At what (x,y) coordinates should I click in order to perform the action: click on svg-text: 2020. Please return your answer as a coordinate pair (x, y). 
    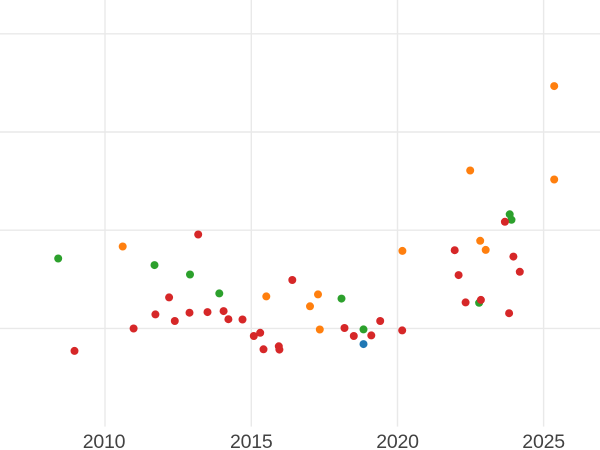
    Looking at the image, I should click on (397, 440).